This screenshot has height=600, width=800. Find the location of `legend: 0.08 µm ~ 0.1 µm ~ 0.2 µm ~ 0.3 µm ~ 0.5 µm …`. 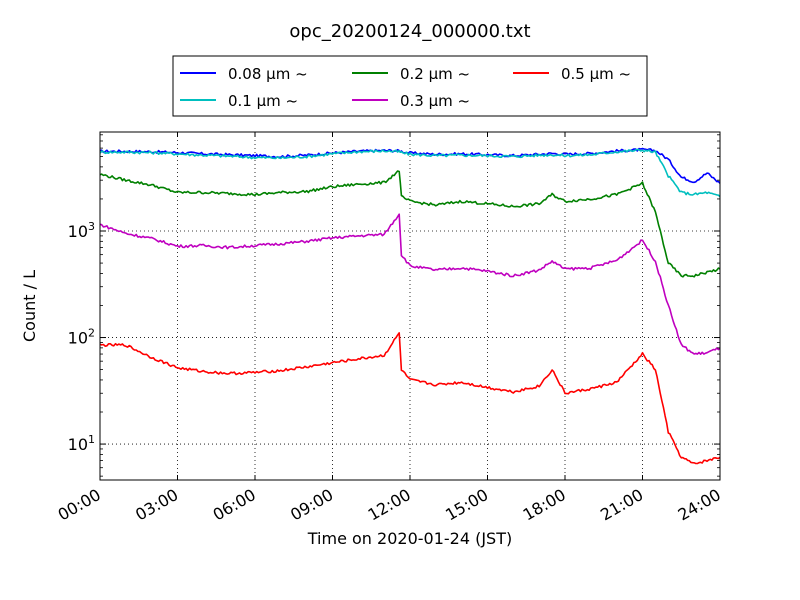

legend: 0.08 µm ~ 0.1 µm ~ 0.2 µm ~ 0.3 µm ~ 0.5 µm … is located at coordinates (410, 86).